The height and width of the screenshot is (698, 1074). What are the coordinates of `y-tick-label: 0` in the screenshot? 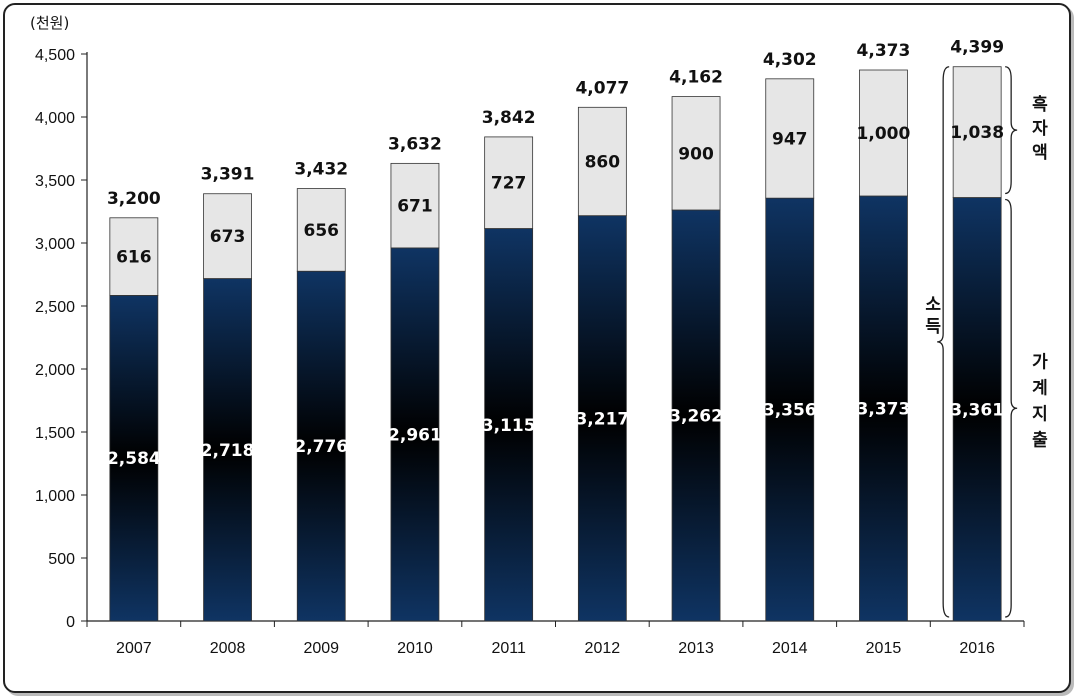 It's located at (70, 622).